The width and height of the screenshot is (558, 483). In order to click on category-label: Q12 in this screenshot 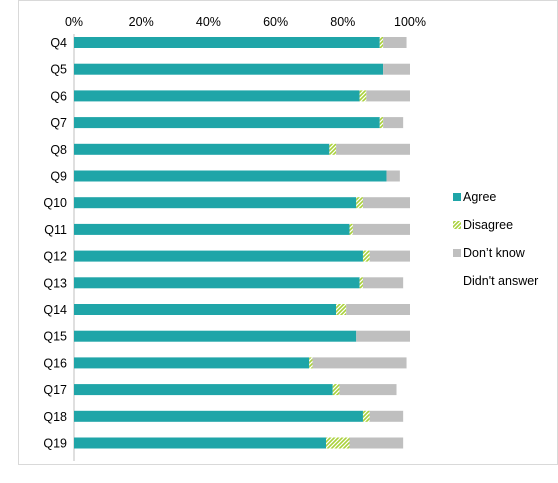, I will do `click(55, 257)`.